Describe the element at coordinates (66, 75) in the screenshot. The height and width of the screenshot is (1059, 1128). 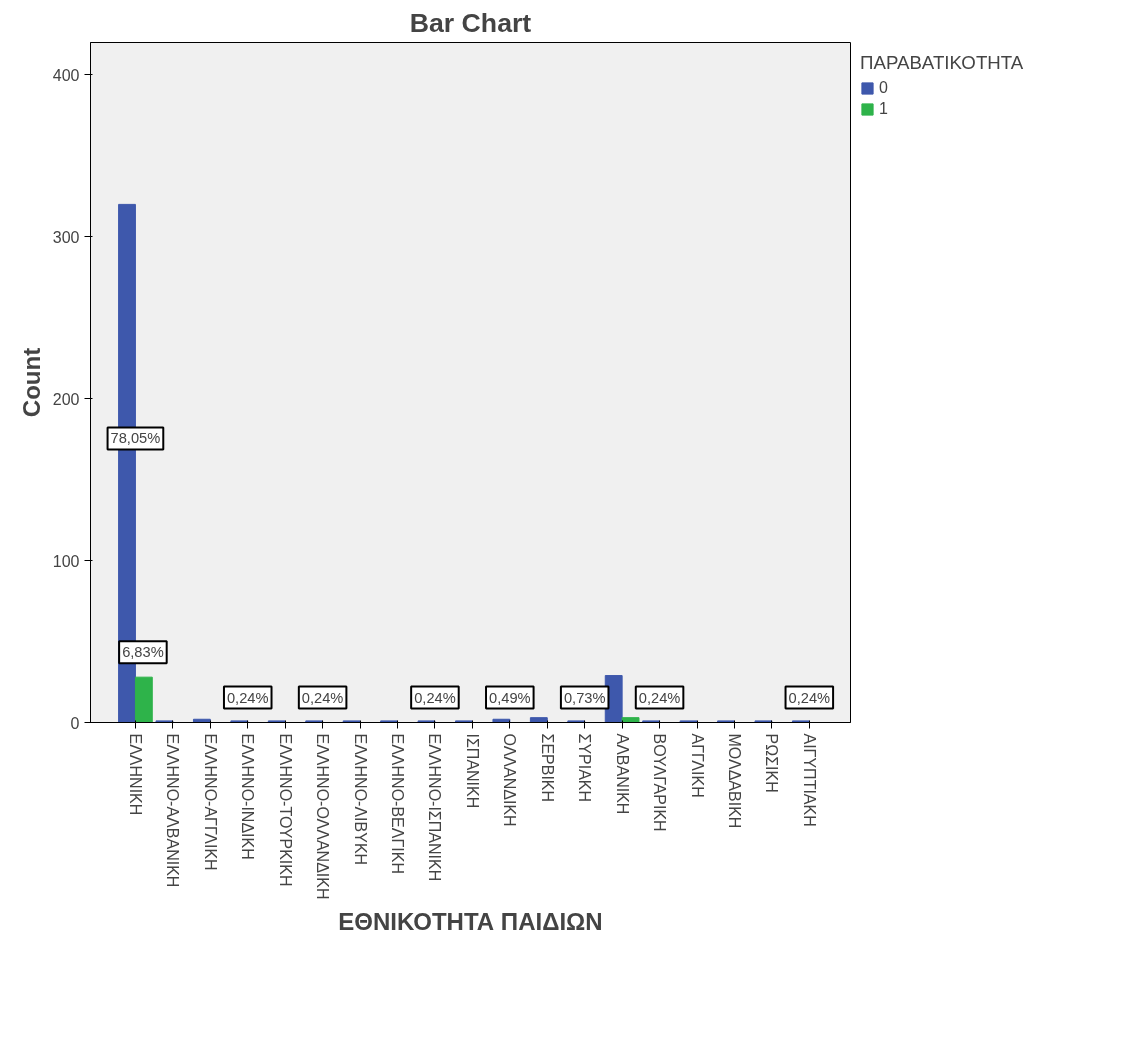
I see `y-tick-label: 400` at that location.